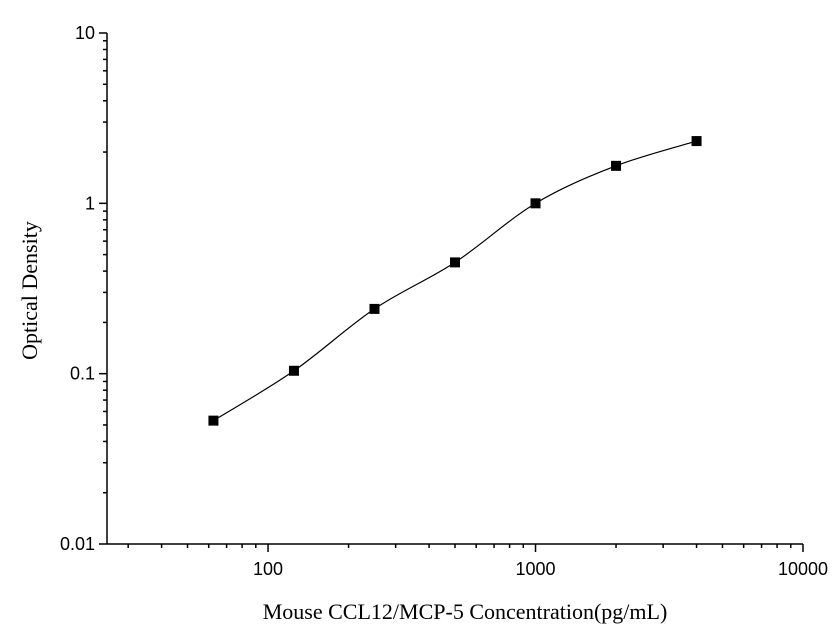 The image size is (836, 639). Describe the element at coordinates (29, 290) in the screenshot. I see `y-axis-title: Optical Density` at that location.